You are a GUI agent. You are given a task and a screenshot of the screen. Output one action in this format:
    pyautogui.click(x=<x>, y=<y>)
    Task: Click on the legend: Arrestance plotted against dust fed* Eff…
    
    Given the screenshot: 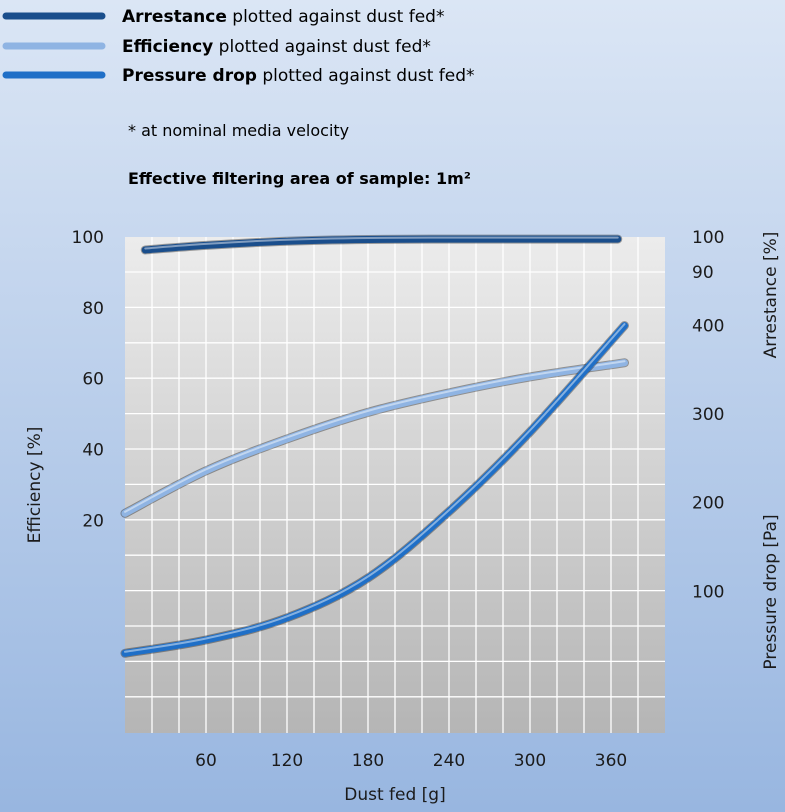 What is the action you would take?
    pyautogui.click(x=238, y=46)
    